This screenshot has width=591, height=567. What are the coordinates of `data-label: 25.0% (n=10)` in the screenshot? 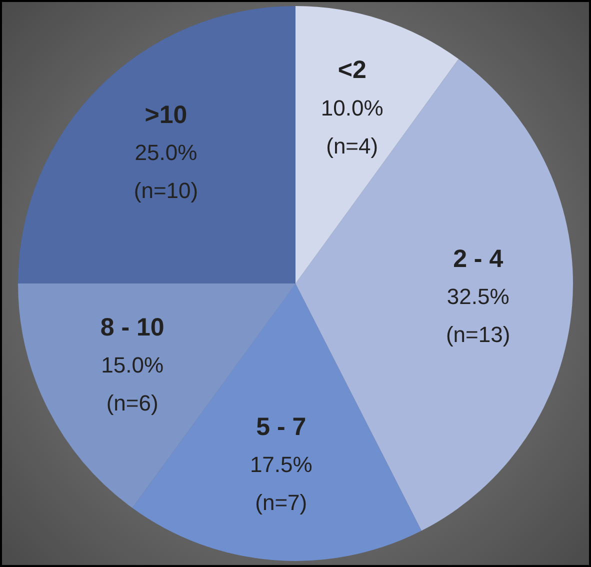 It's located at (166, 172).